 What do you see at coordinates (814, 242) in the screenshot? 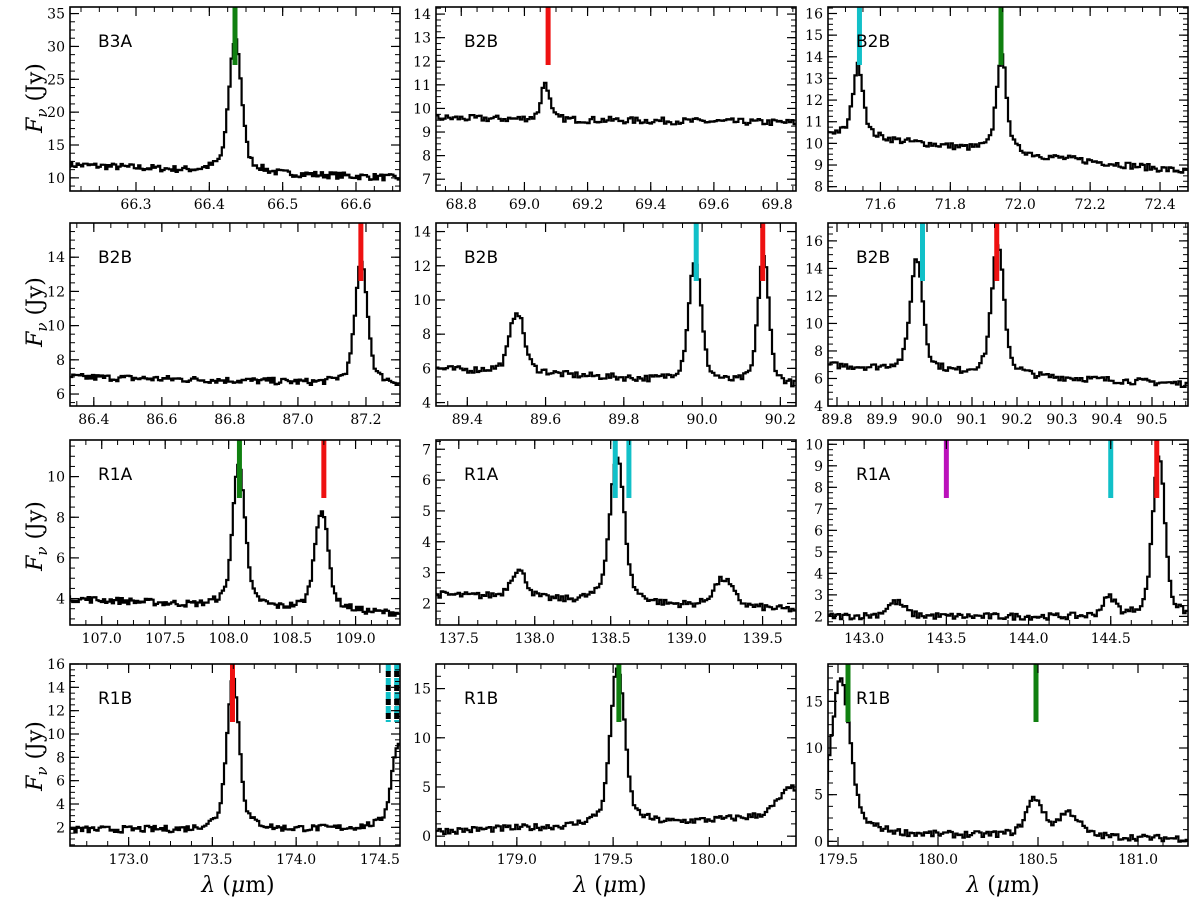
I see `y-tick-label: 16` at bounding box center [814, 242].